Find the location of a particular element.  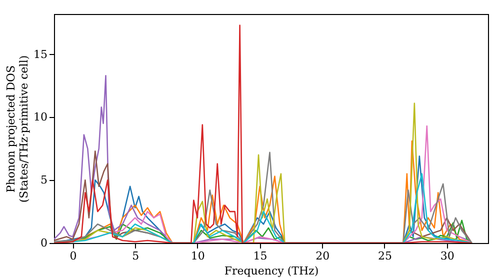

x-tick-label: 10 is located at coordinates (197, 256).